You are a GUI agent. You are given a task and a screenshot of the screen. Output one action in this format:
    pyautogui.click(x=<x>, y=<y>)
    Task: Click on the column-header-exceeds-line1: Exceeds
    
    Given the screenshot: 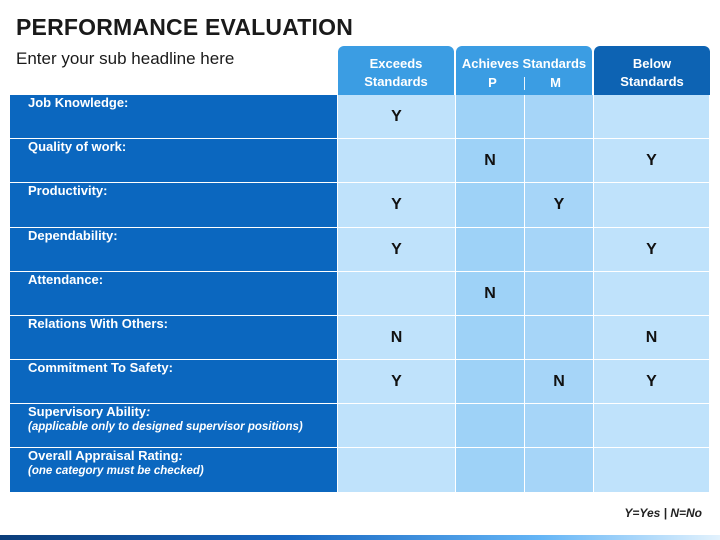 What is the action you would take?
    pyautogui.click(x=396, y=63)
    